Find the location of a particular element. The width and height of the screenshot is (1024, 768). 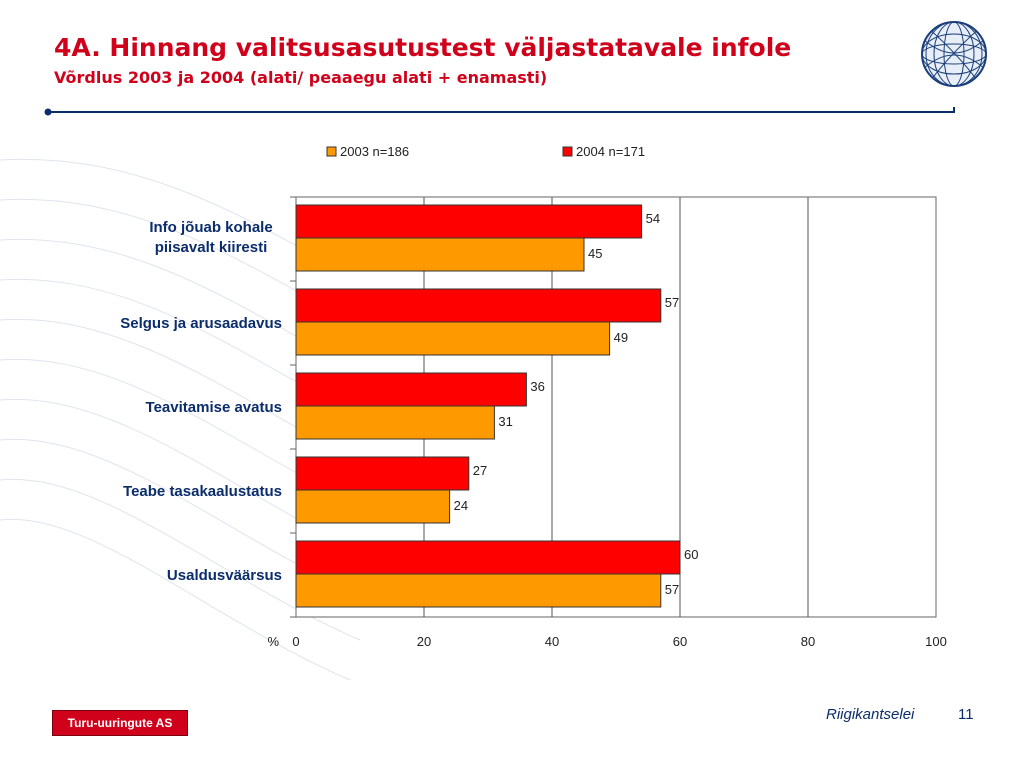

category-label: Teabe tasakaalustatus is located at coordinates (202, 491).